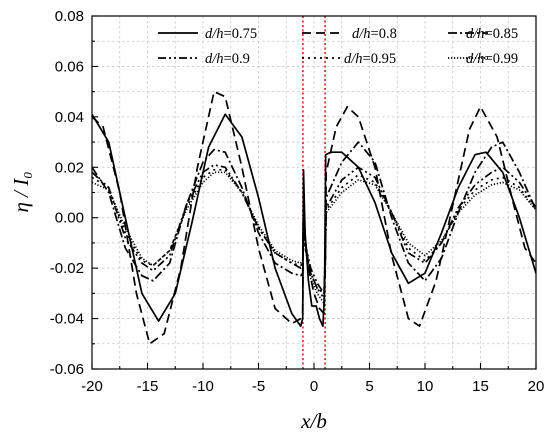  I want to click on legend-entry: d/h=0.85, so click(492, 34).